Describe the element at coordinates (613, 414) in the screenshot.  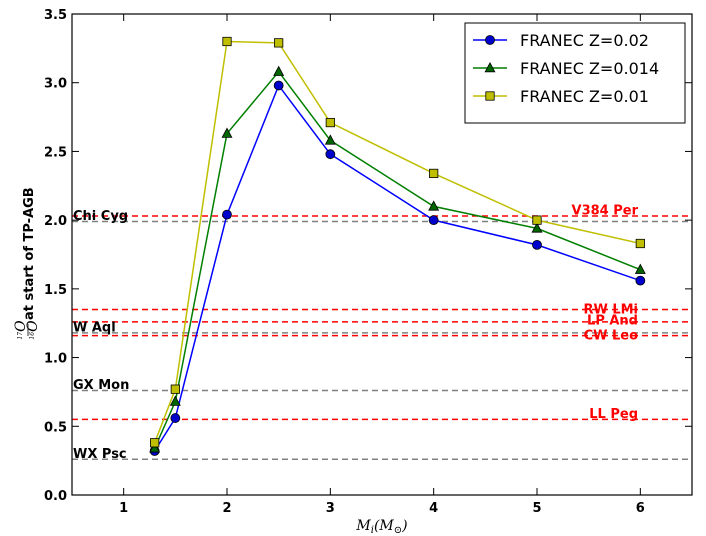
I see `reference-label-ll-peg: LL Peg` at that location.